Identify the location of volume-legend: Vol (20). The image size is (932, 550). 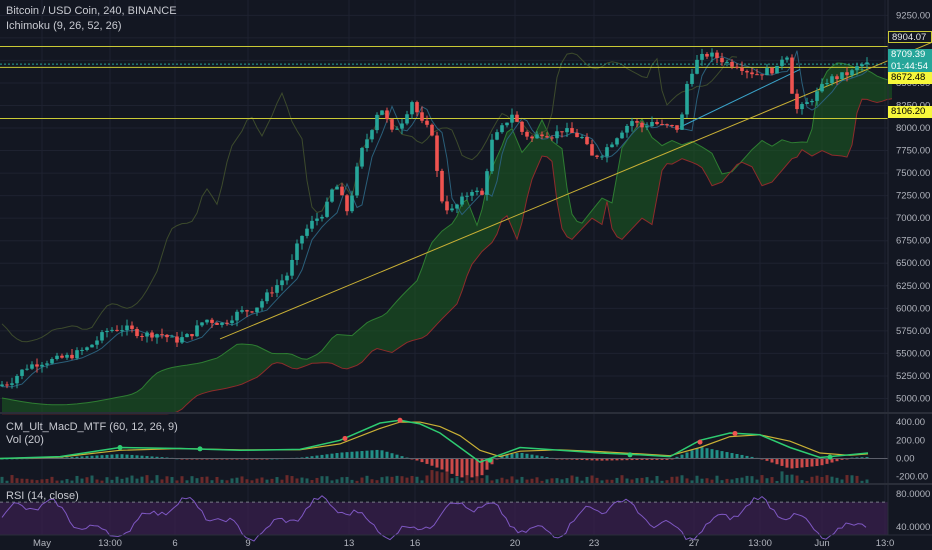
(25, 440).